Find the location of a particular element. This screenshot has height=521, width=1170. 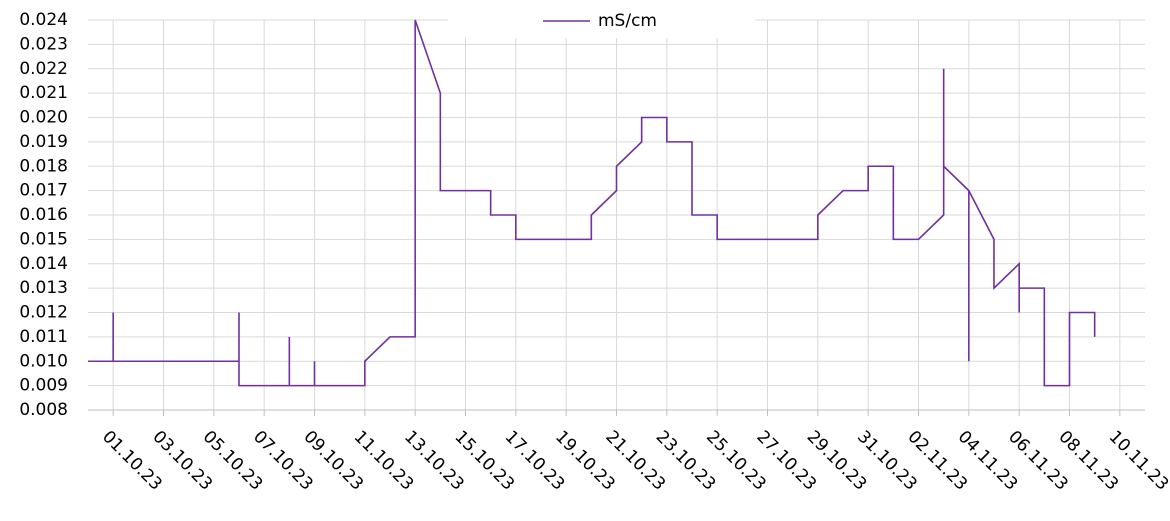

y-tick-label: 0.021 is located at coordinates (43, 93).